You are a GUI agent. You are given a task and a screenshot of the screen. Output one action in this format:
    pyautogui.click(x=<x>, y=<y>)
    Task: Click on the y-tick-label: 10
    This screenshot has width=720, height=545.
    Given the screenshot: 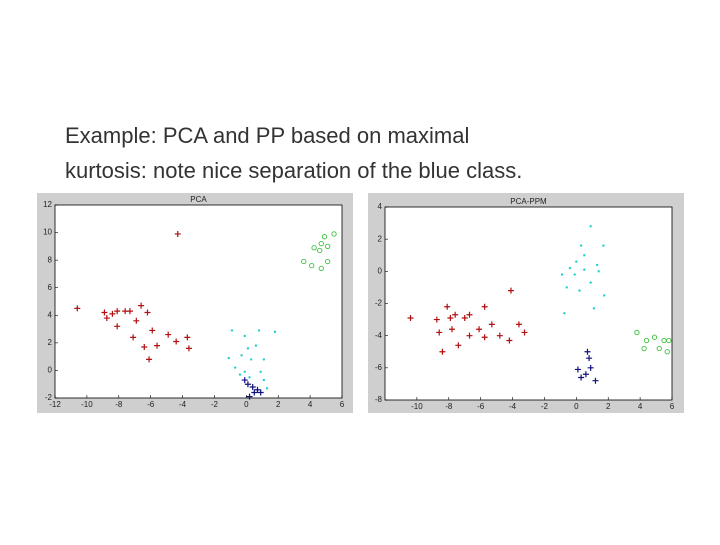 What is the action you would take?
    pyautogui.click(x=47, y=232)
    